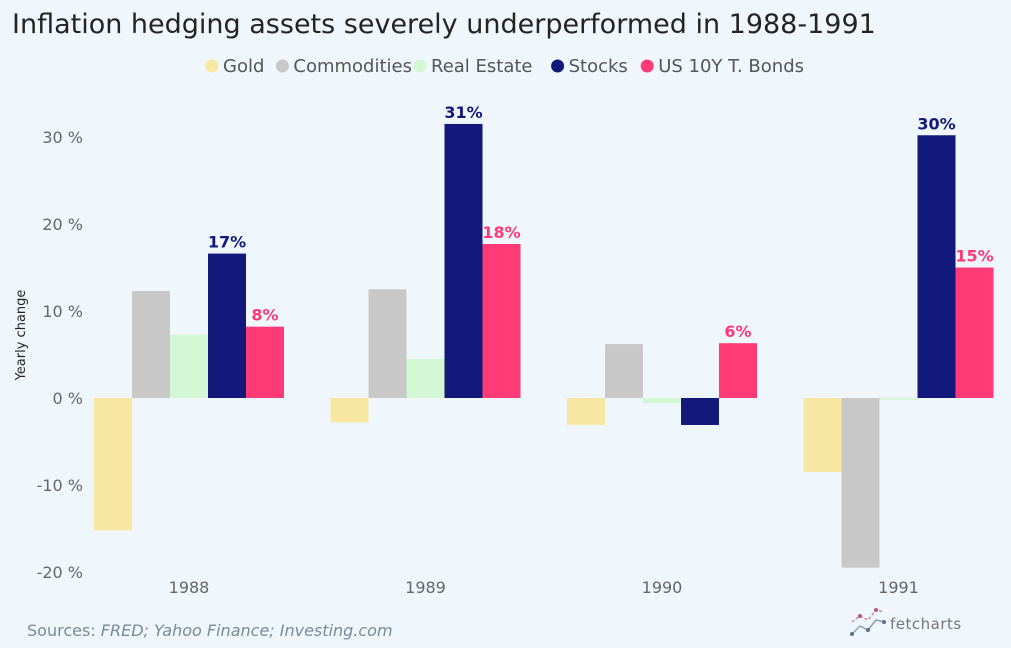  Describe the element at coordinates (463, 112) in the screenshot. I see `data-label: 31%` at that location.